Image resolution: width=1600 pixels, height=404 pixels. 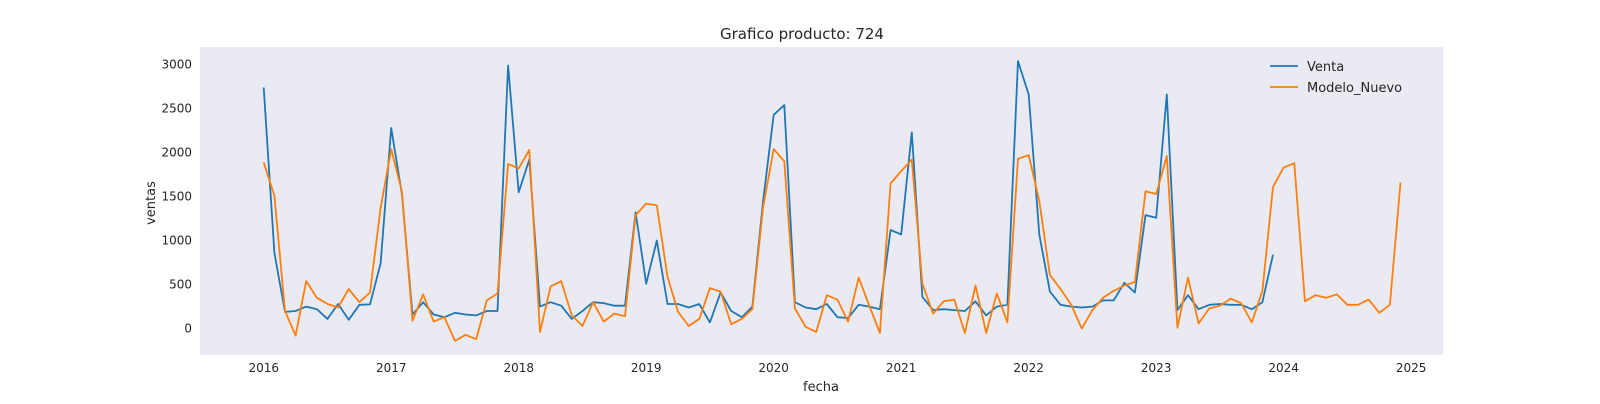 I want to click on x-tick-label: 2020, so click(x=773, y=368).